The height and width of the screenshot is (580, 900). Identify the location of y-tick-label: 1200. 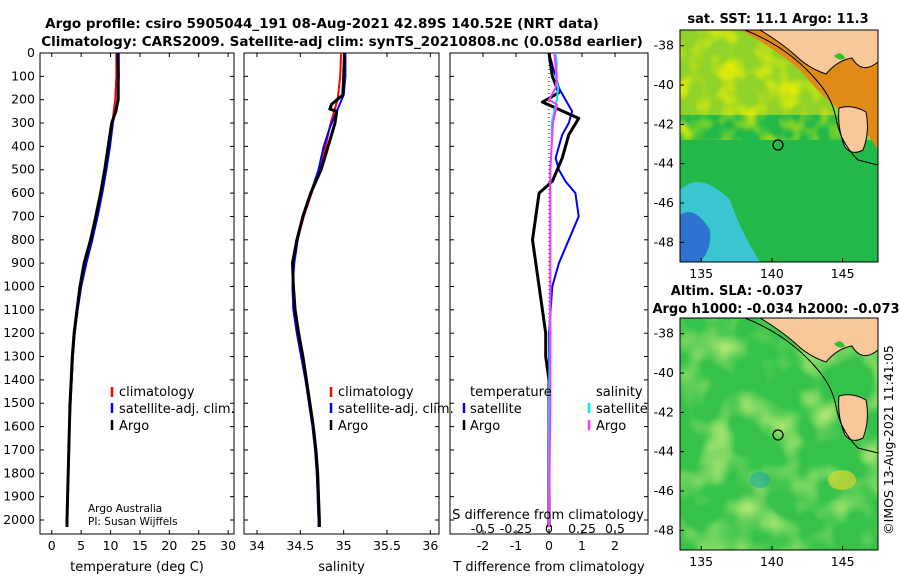
(19, 332).